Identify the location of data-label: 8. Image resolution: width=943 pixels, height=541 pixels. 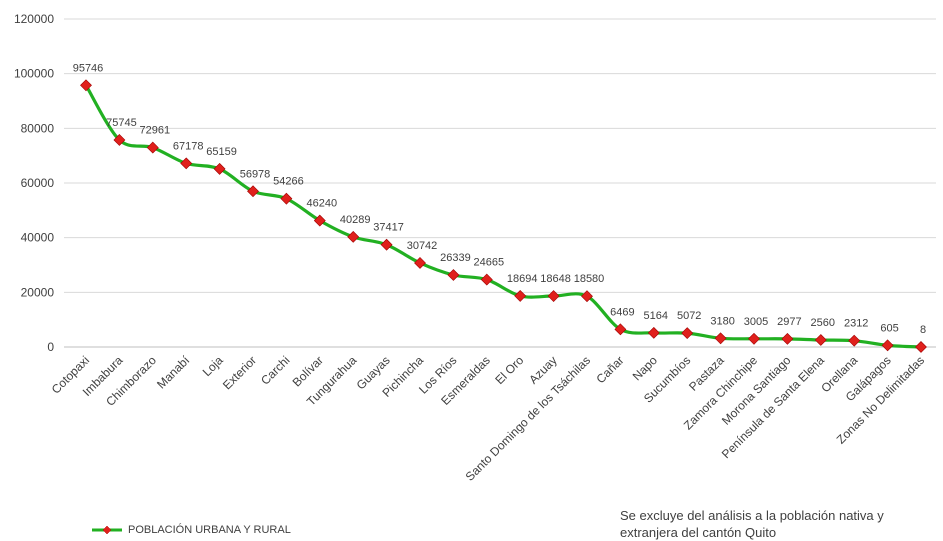
(923, 330).